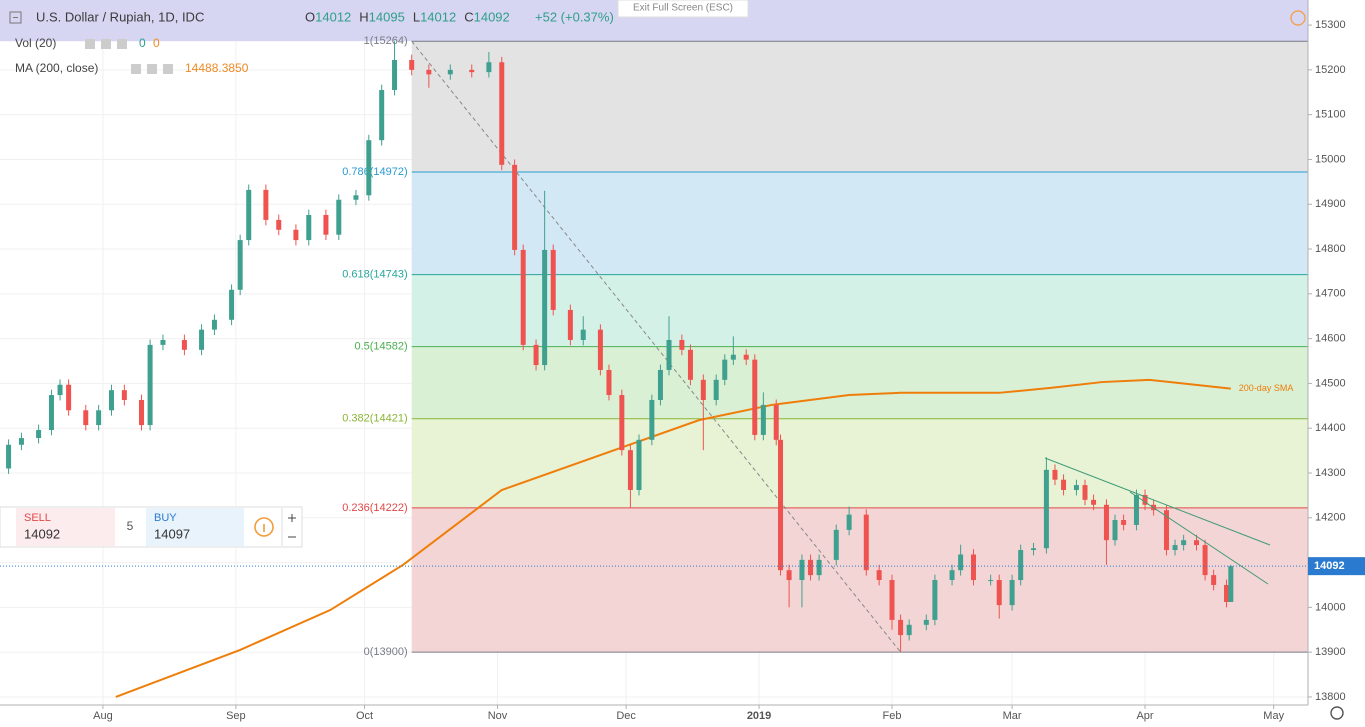 The width and height of the screenshot is (1365, 727). What do you see at coordinates (1330, 652) in the screenshot?
I see `y-tick-label: 13900` at bounding box center [1330, 652].